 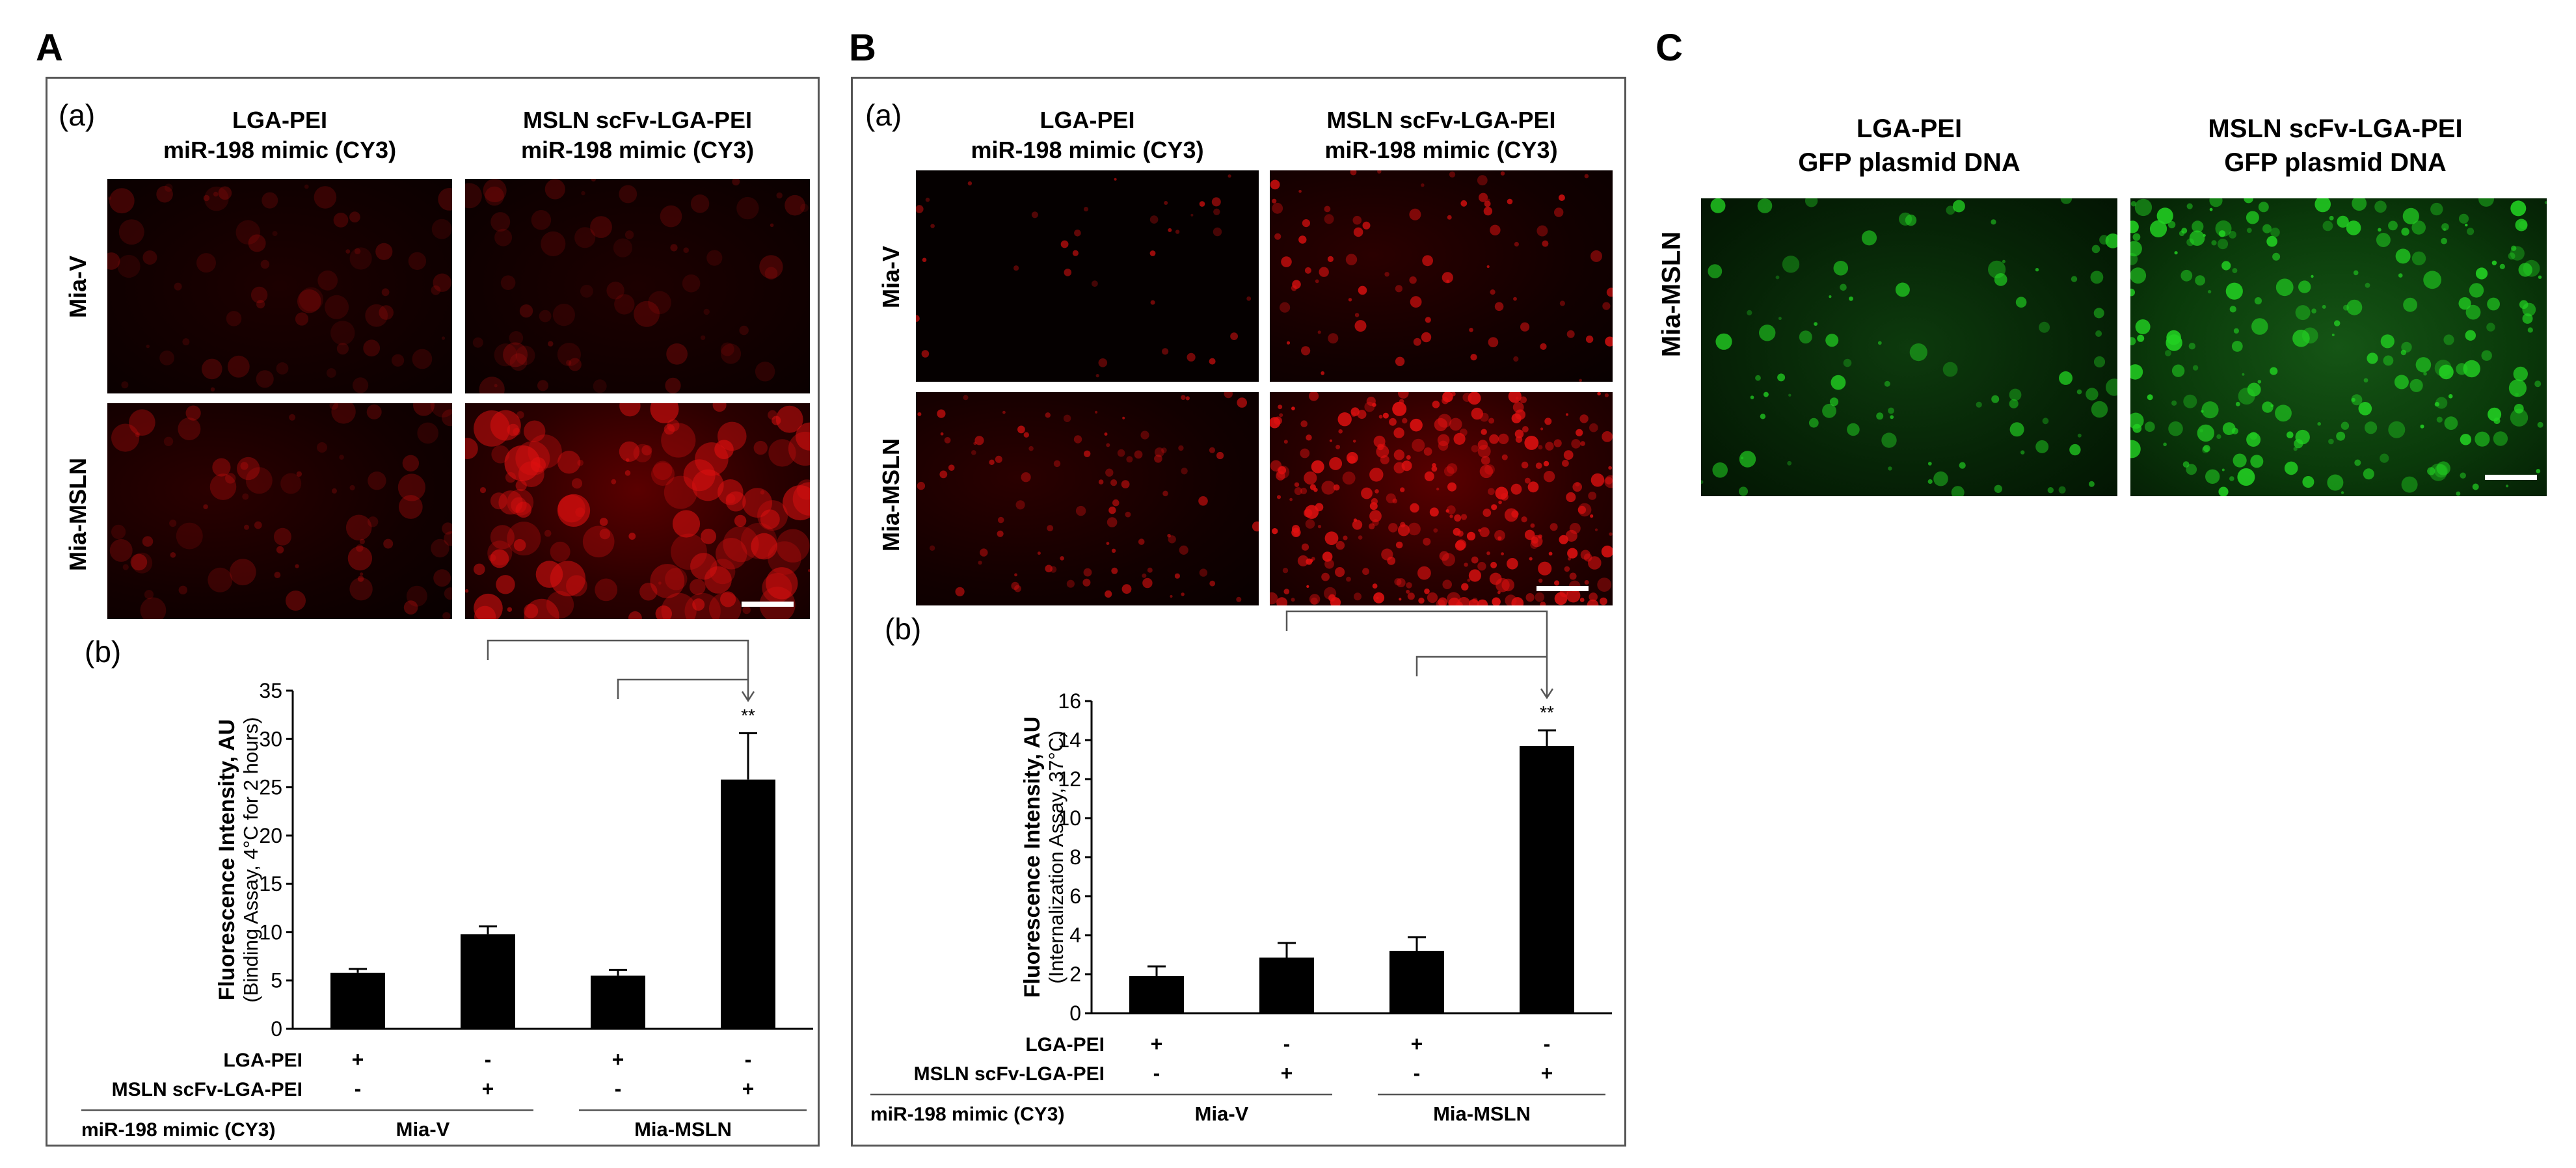 I want to click on panel-b-sub-b: (b), so click(x=903, y=629).